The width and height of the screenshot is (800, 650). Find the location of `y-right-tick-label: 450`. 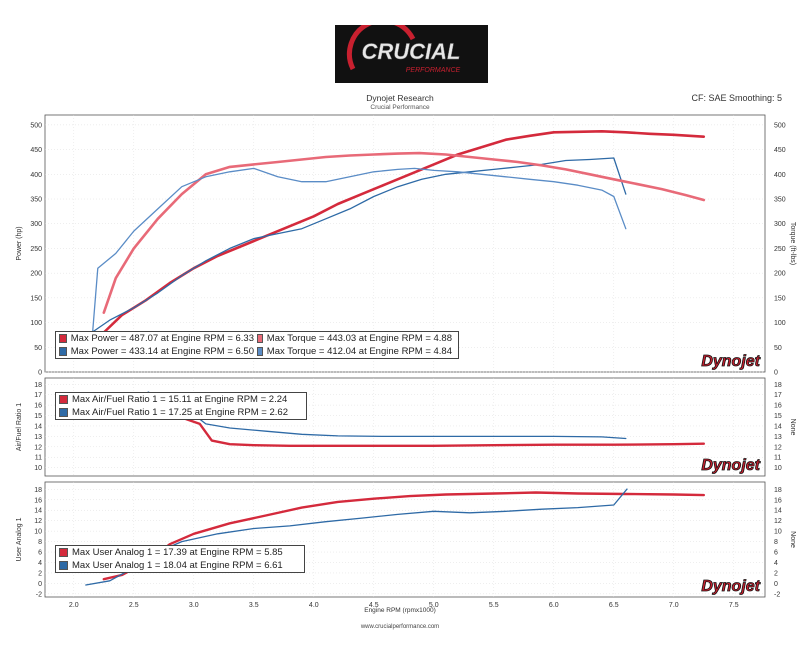

y-right-tick-label: 450 is located at coordinates (780, 150).